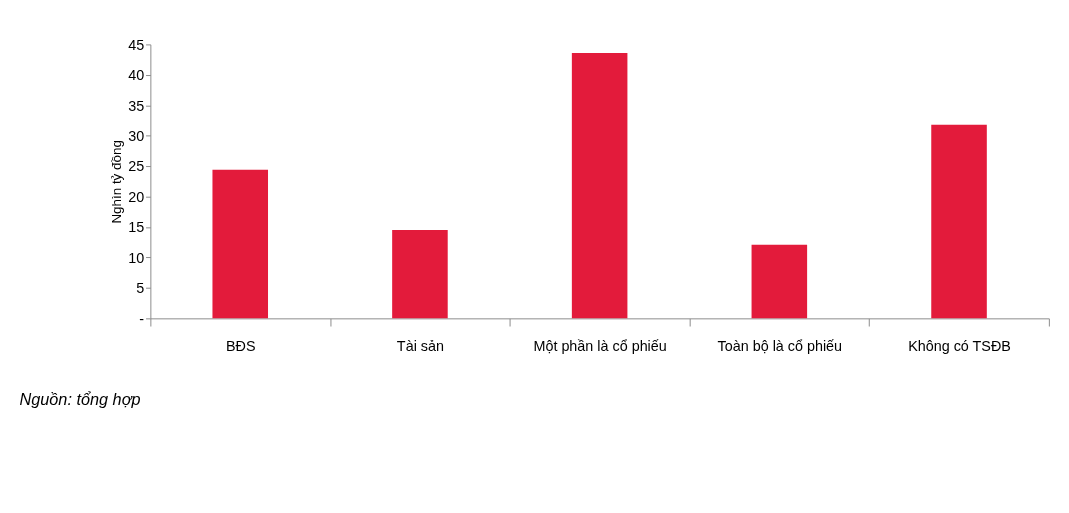 This screenshot has width=1069, height=513. What do you see at coordinates (780, 346) in the screenshot?
I see `x-tick-label: Toàn bộ là cổ phiếu` at bounding box center [780, 346].